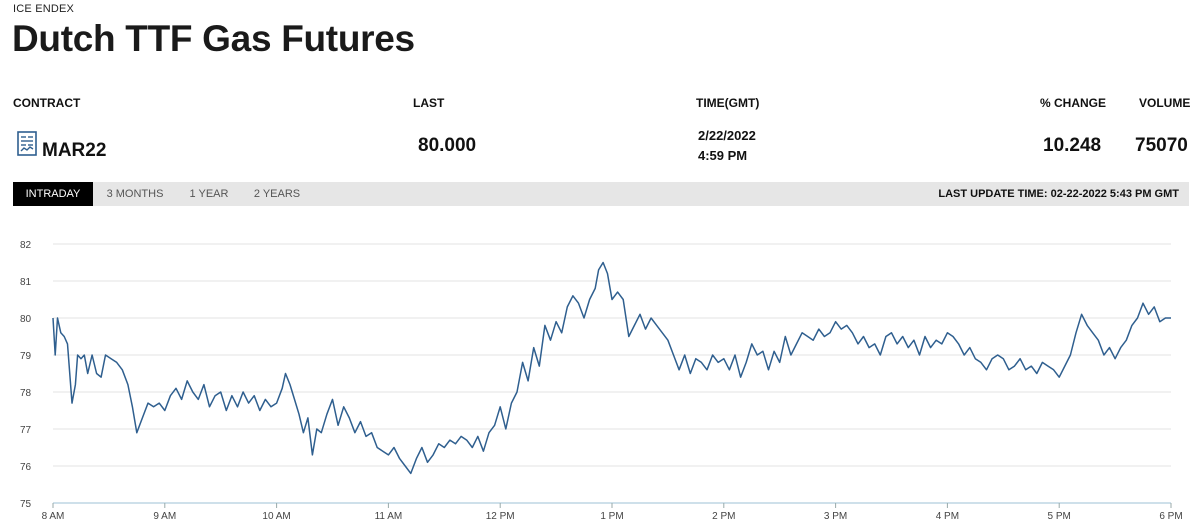 The image size is (1200, 529). What do you see at coordinates (1072, 145) in the screenshot?
I see `pct-change-value: 10.248` at bounding box center [1072, 145].